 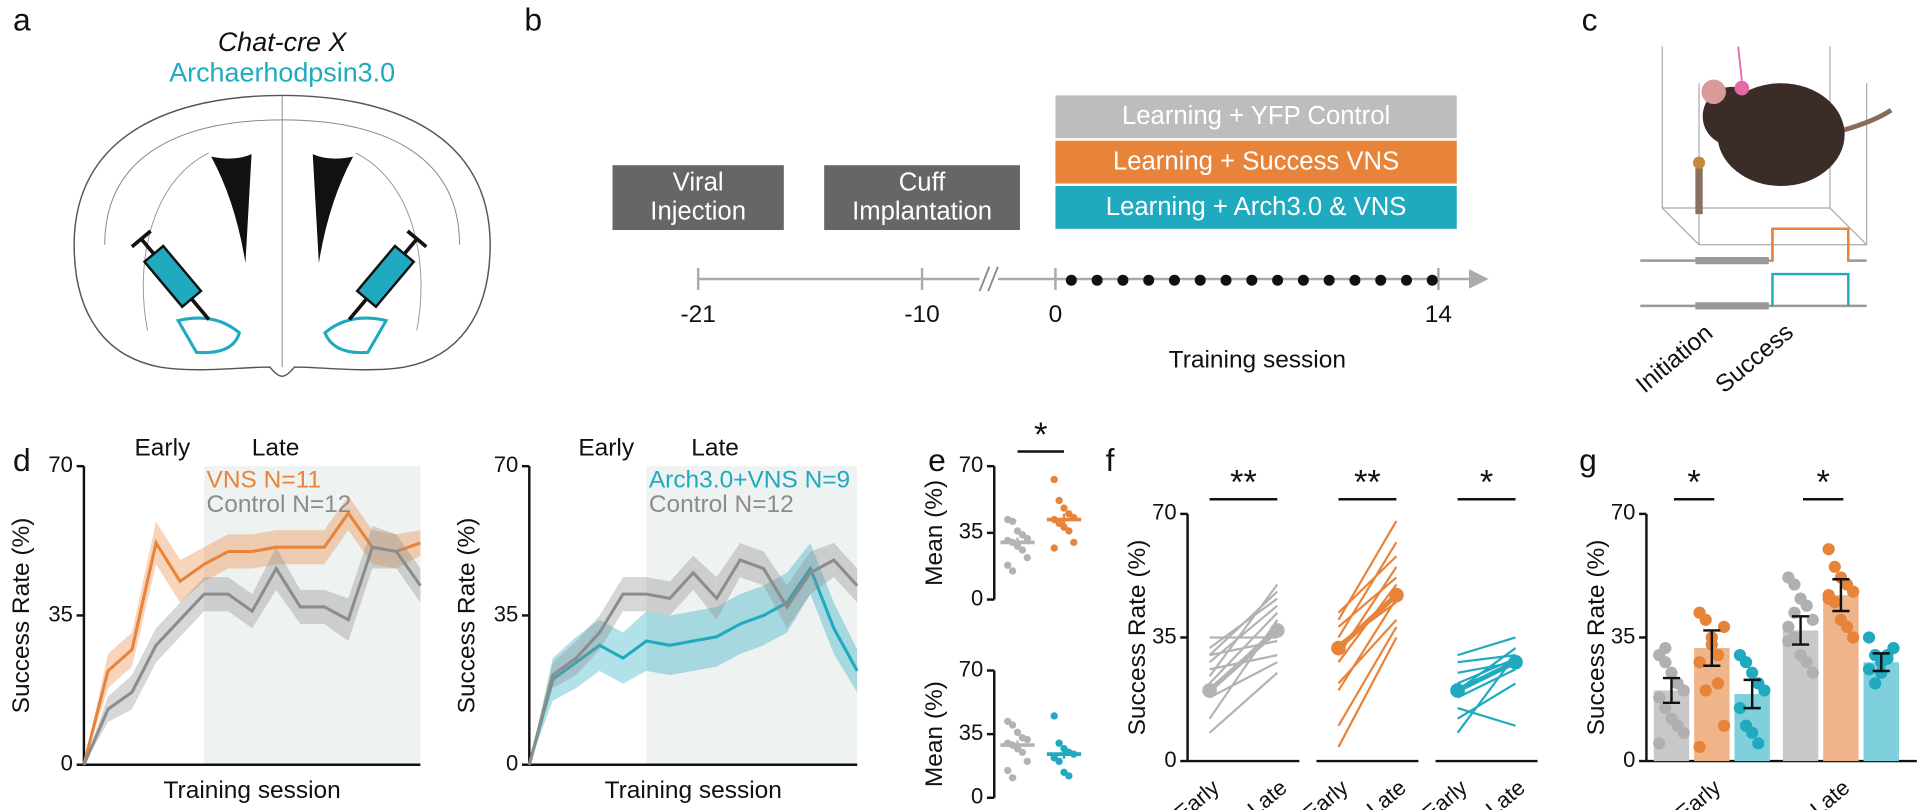 I want to click on panel-a-subtitle: Archaerhodpsin3.0, so click(x=282, y=73).